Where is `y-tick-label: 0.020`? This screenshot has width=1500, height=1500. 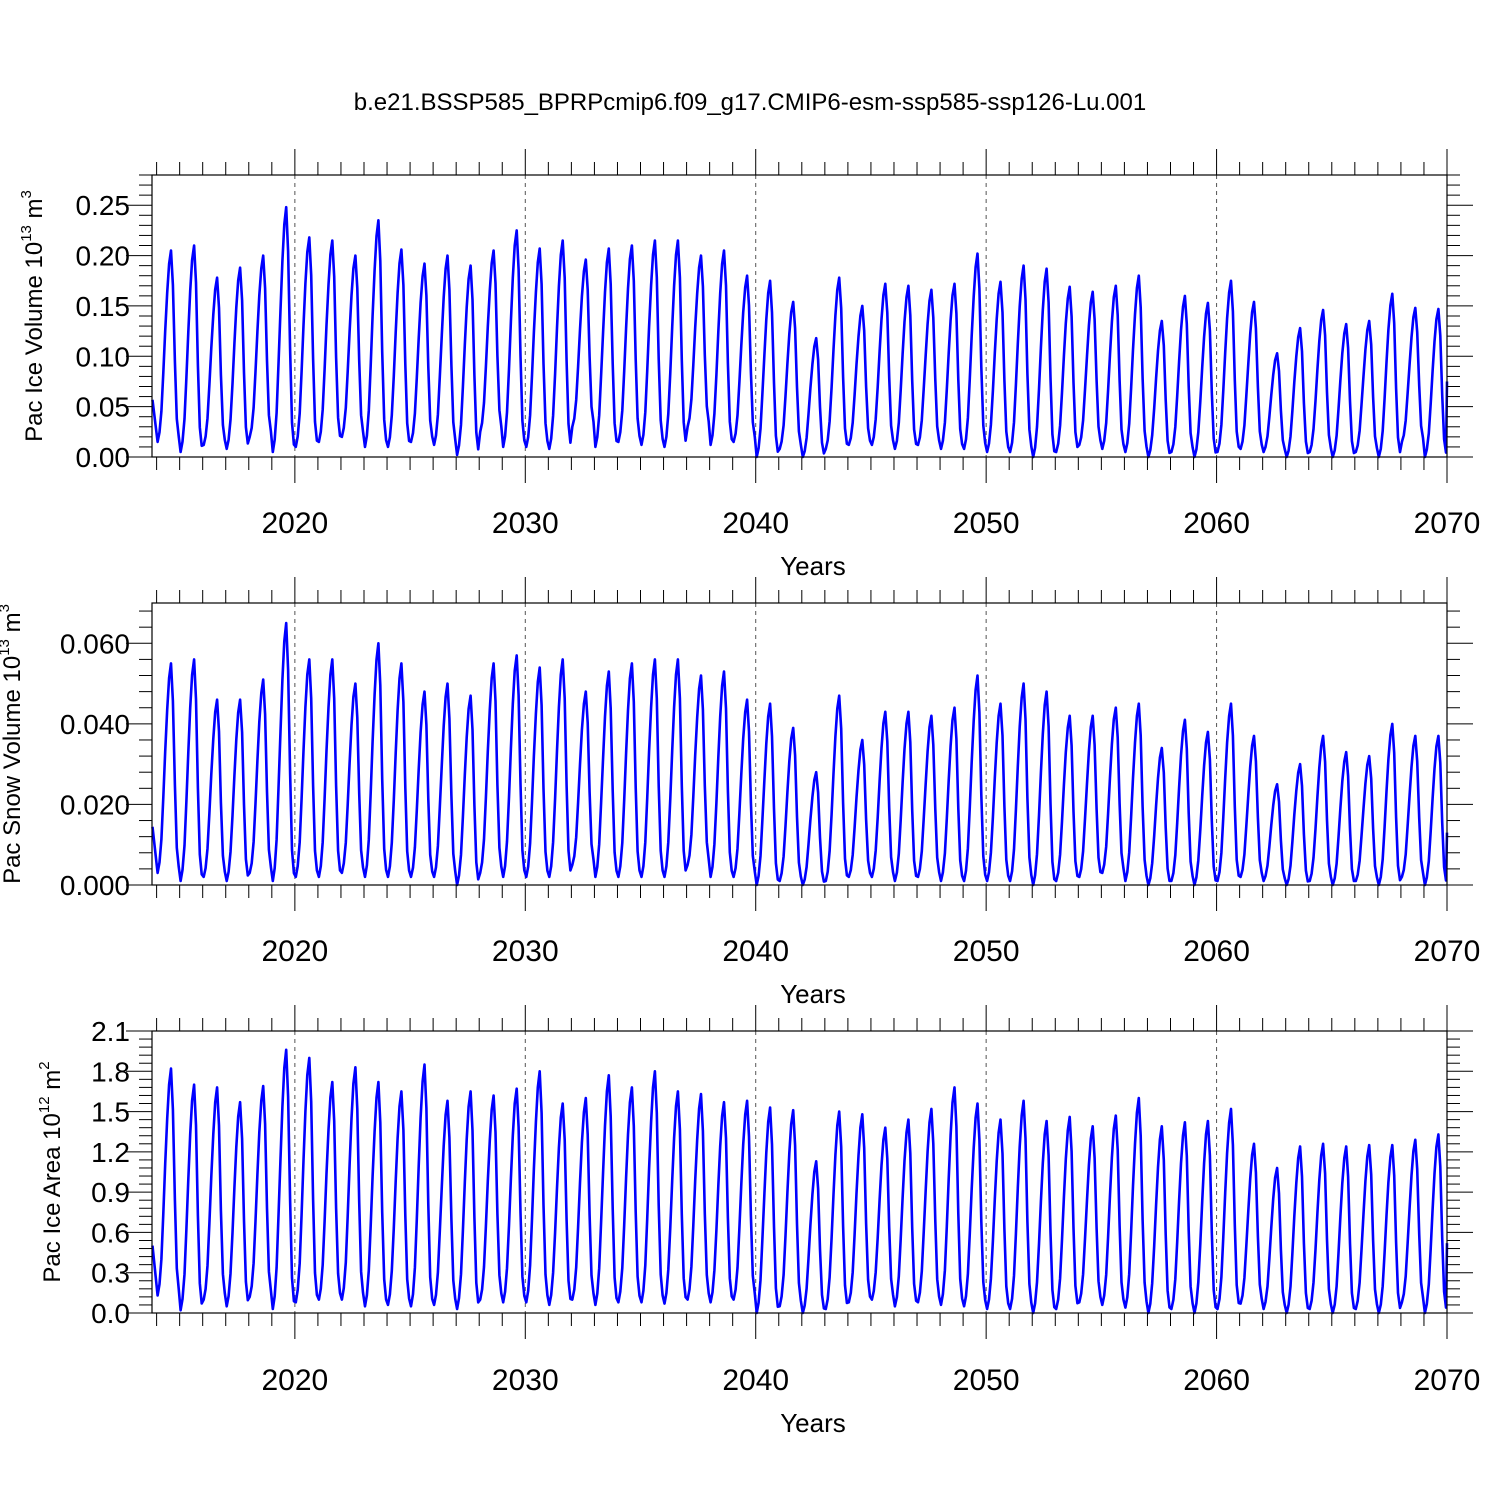 y-tick-label: 0.020 is located at coordinates (95, 804).